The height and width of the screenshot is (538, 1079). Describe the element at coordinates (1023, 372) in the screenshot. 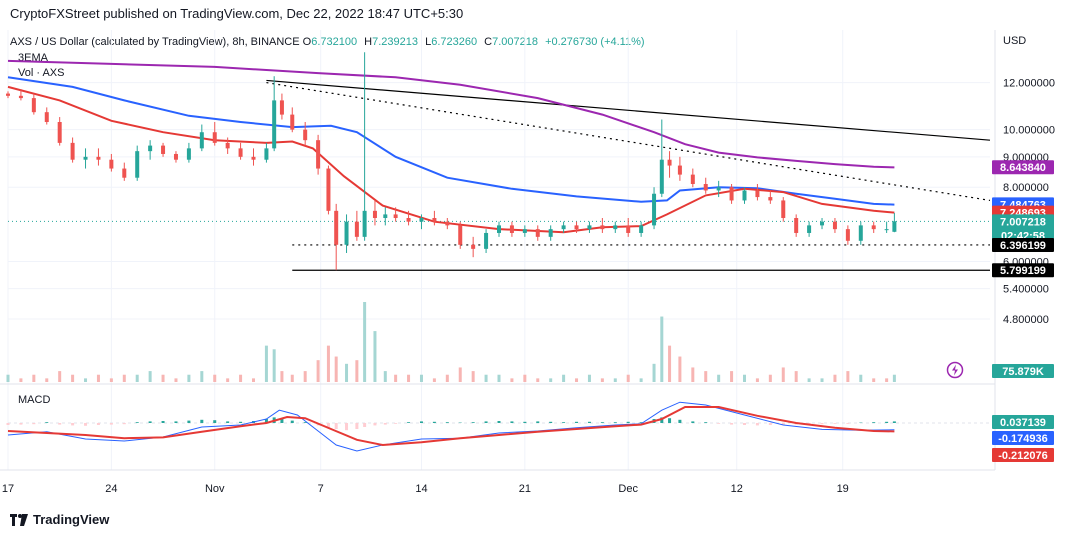

I see `volume-badge-text: 75.879K` at that location.